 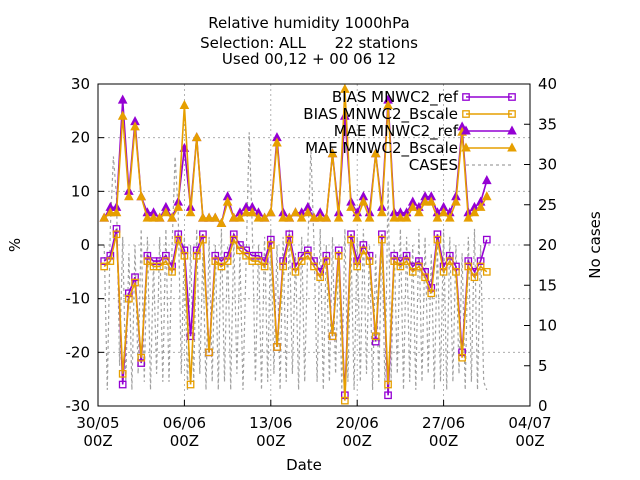 I want to click on legend-label: MAE MNWC2_Bscale, so click(x=381, y=148).